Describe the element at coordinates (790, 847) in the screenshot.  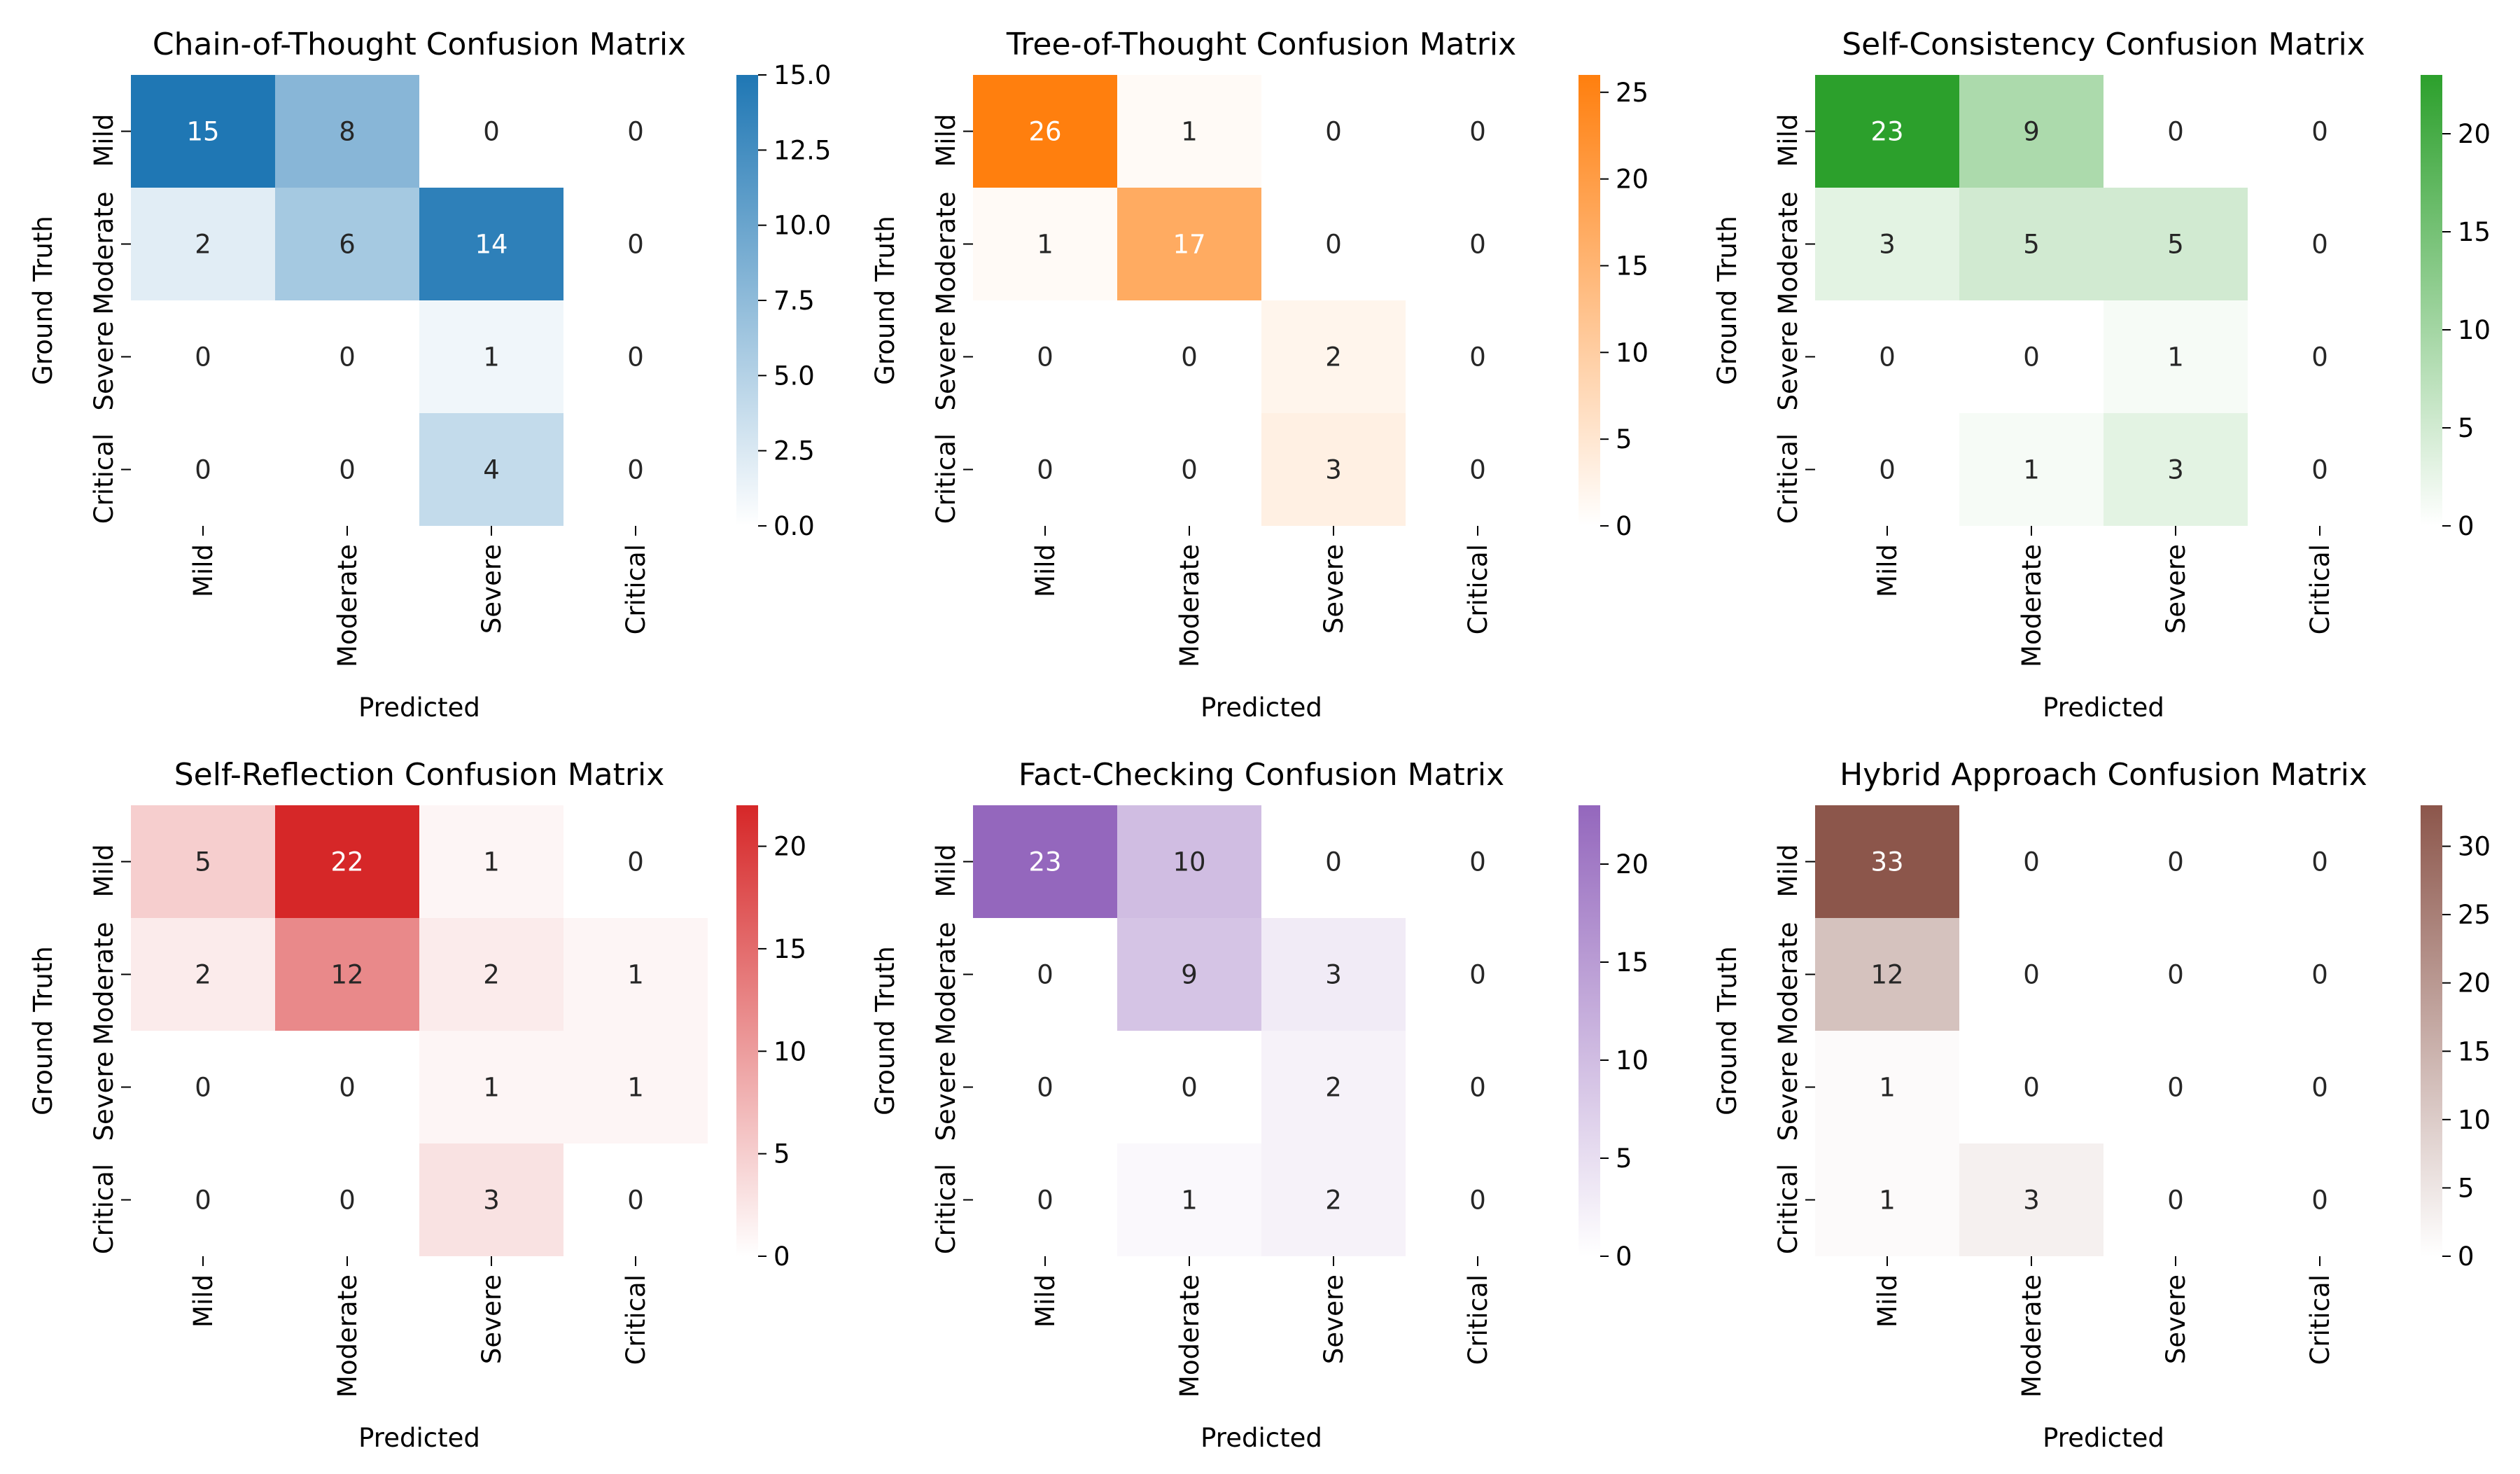
I see `colorbar-tick-label: 20` at that location.